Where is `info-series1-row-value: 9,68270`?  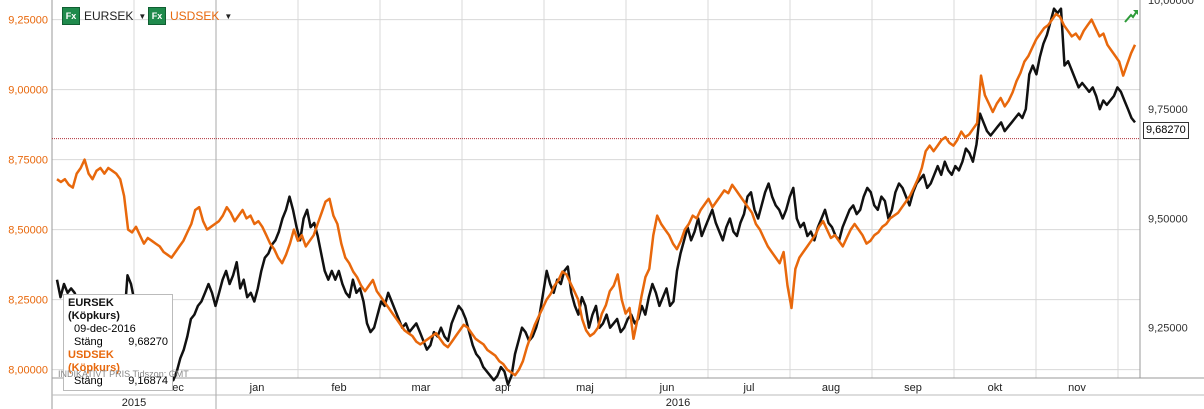
info-series1-row-value: 9,68270 is located at coordinates (148, 342).